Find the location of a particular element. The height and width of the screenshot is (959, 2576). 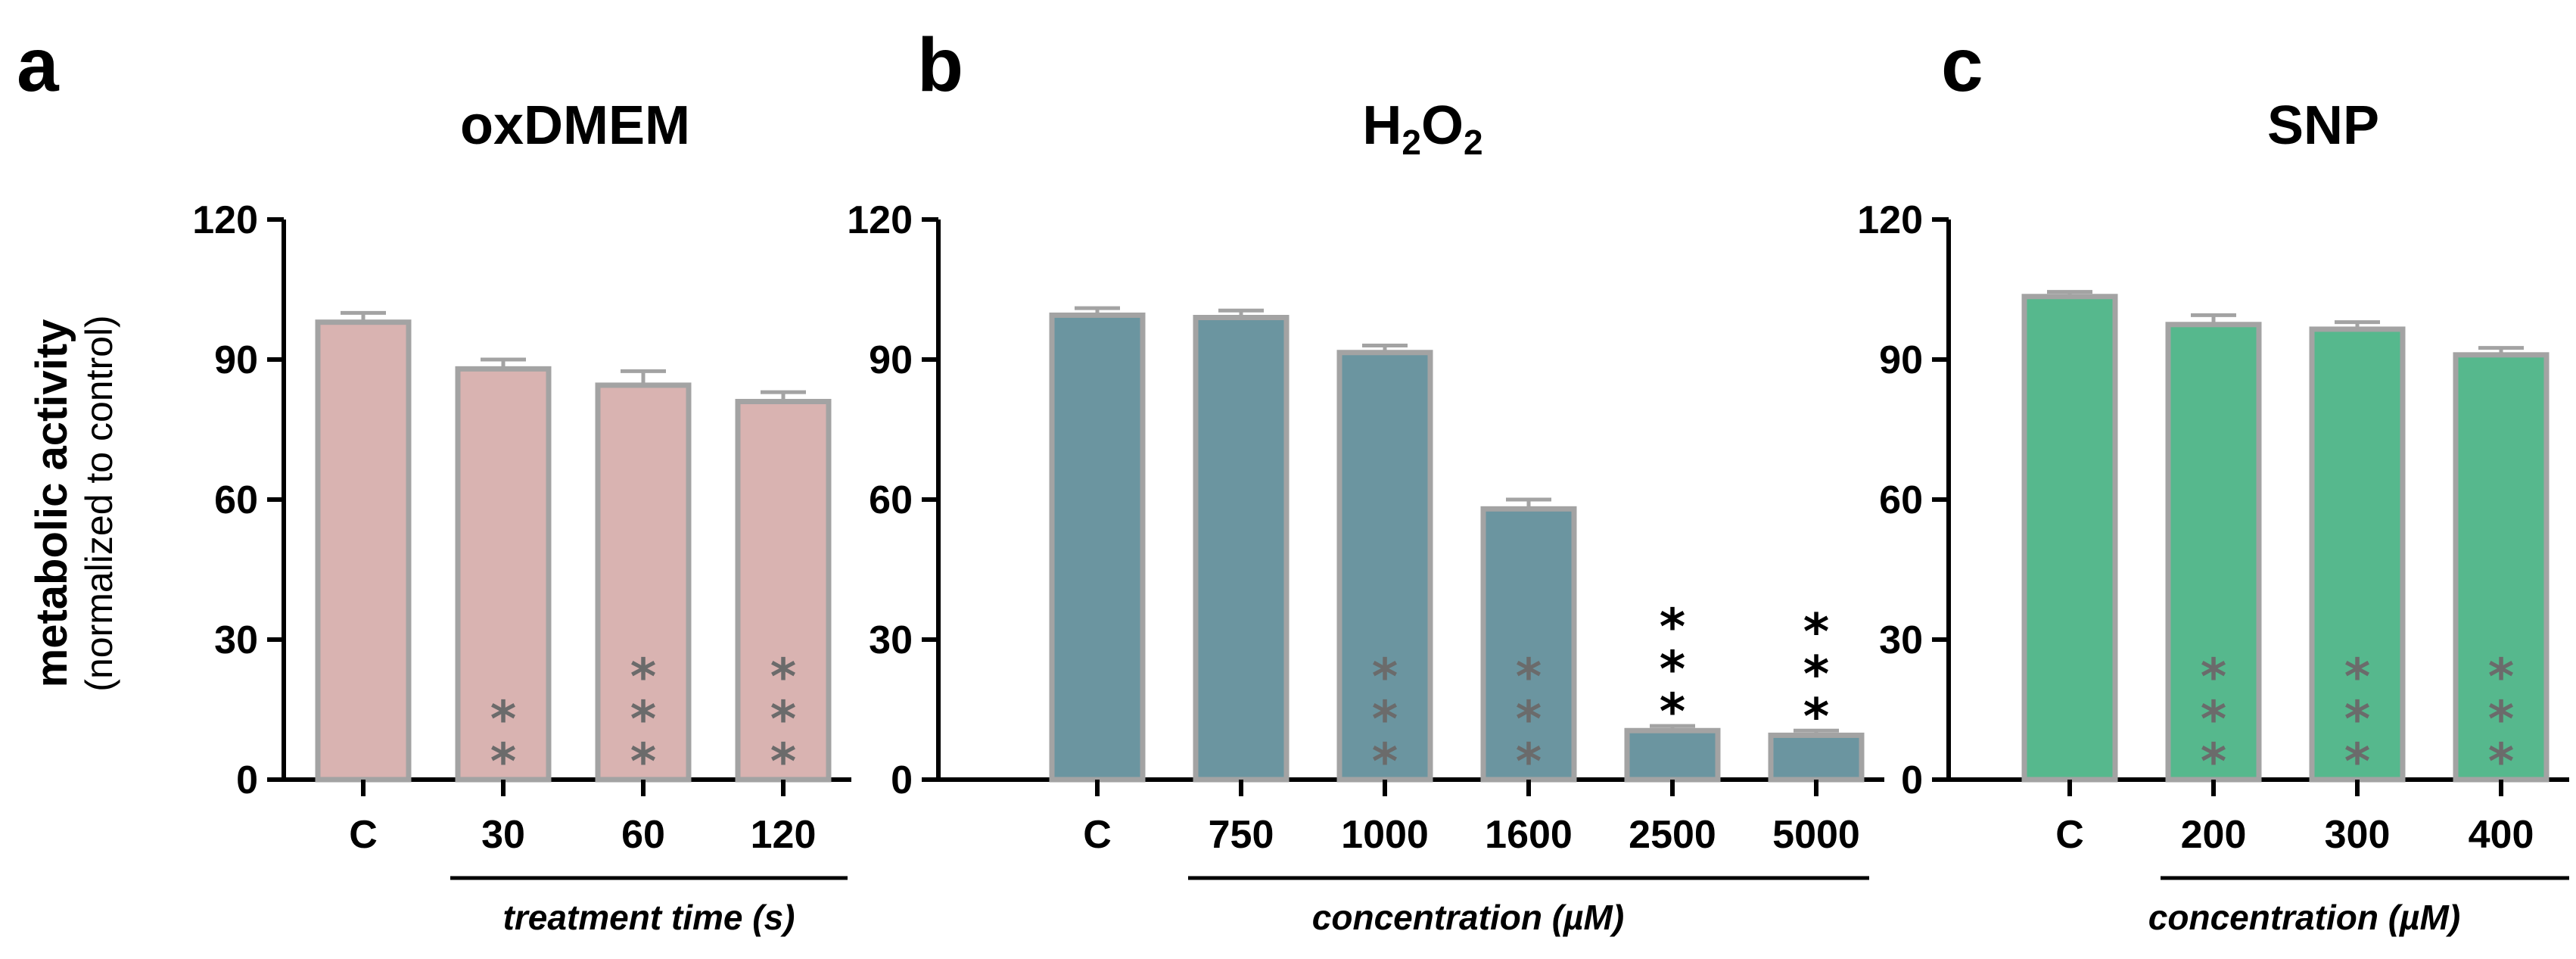

x-tick-label: 1600 is located at coordinates (1529, 835).